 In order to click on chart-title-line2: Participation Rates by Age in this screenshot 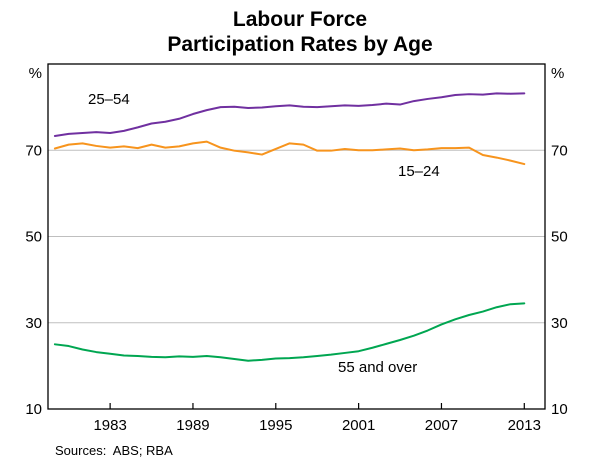, I will do `click(300, 44)`.